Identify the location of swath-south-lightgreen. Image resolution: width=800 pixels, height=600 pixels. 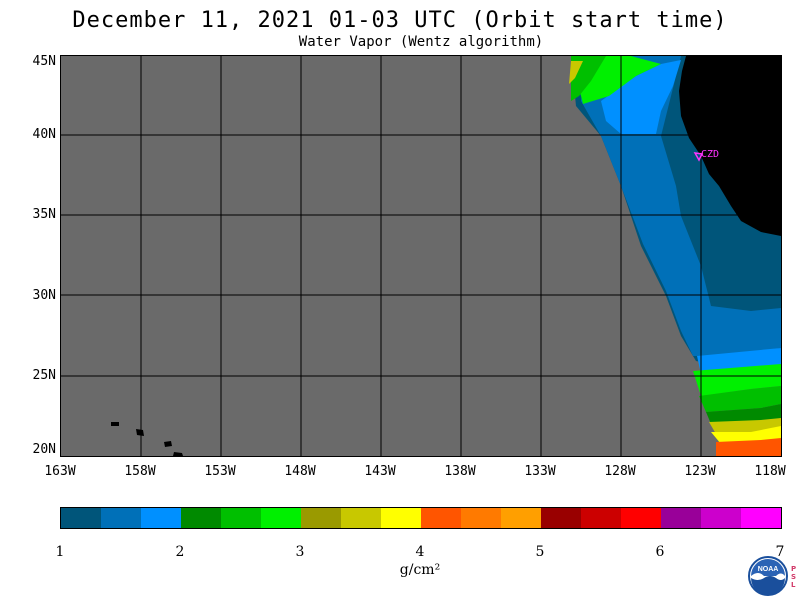
(737, 380).